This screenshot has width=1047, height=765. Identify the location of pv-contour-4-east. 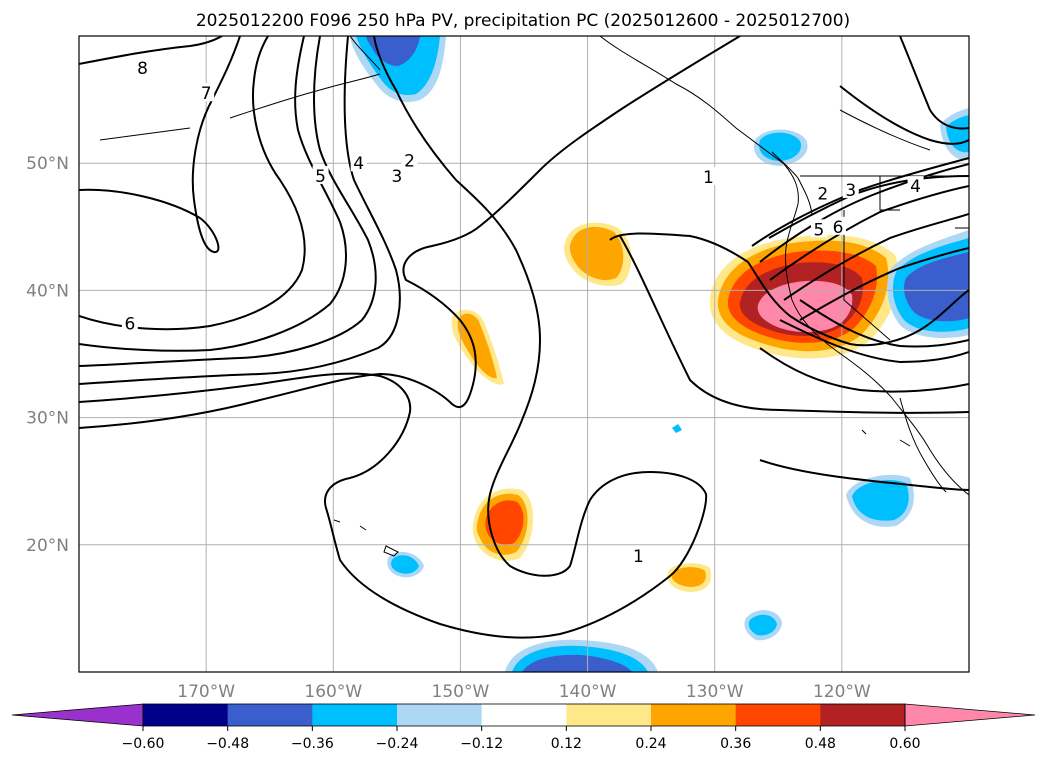
(864, 213).